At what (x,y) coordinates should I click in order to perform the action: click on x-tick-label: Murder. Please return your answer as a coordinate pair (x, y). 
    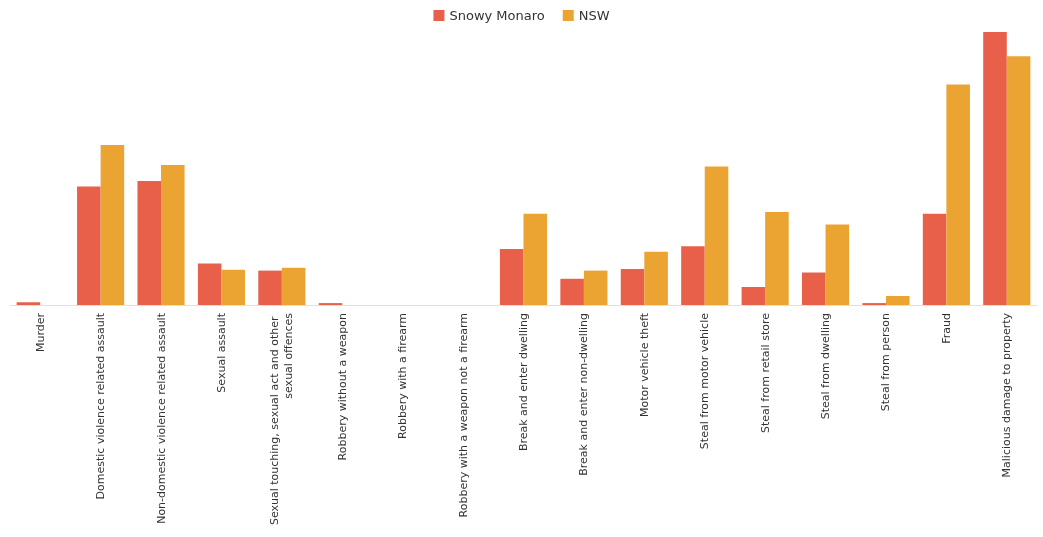
    Looking at the image, I should click on (40, 332).